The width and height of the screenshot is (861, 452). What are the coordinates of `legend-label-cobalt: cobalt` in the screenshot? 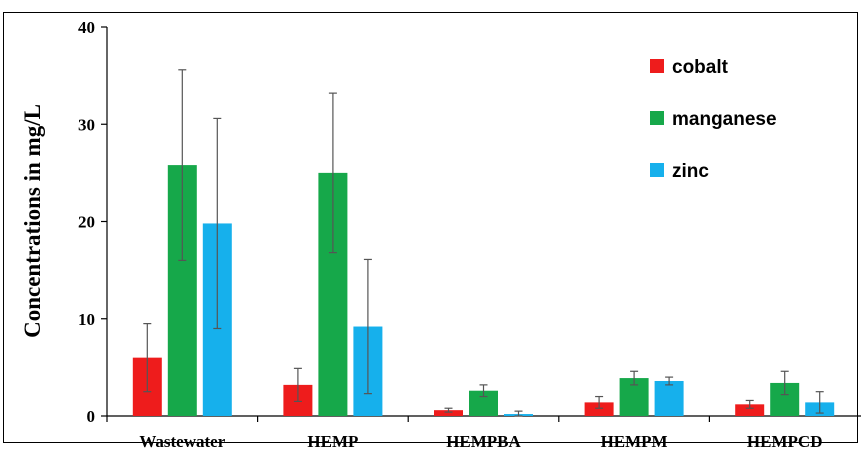 It's located at (700, 67).